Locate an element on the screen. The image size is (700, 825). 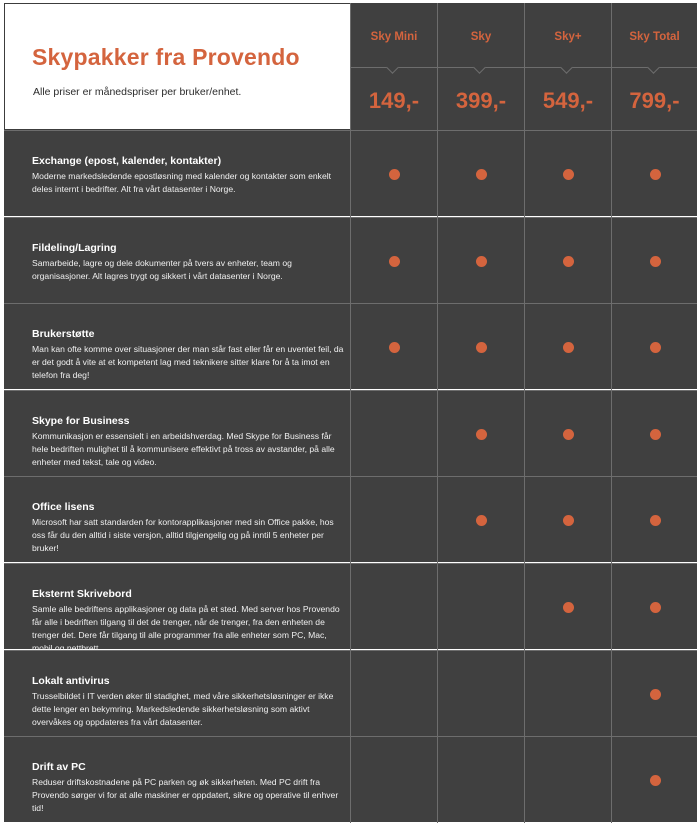
plan-column-sky: Sky 399,- is located at coordinates (480, 66).